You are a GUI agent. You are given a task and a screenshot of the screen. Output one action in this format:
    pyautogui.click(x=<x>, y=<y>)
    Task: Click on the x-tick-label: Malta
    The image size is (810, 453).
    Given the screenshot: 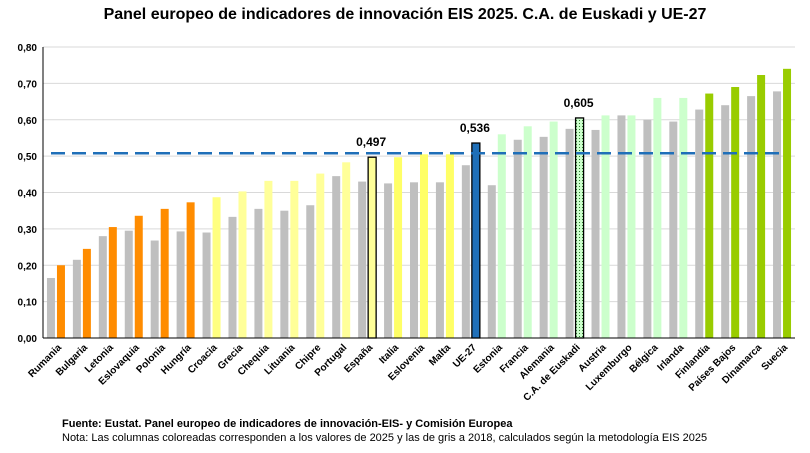 What is the action you would take?
    pyautogui.click(x=440, y=355)
    